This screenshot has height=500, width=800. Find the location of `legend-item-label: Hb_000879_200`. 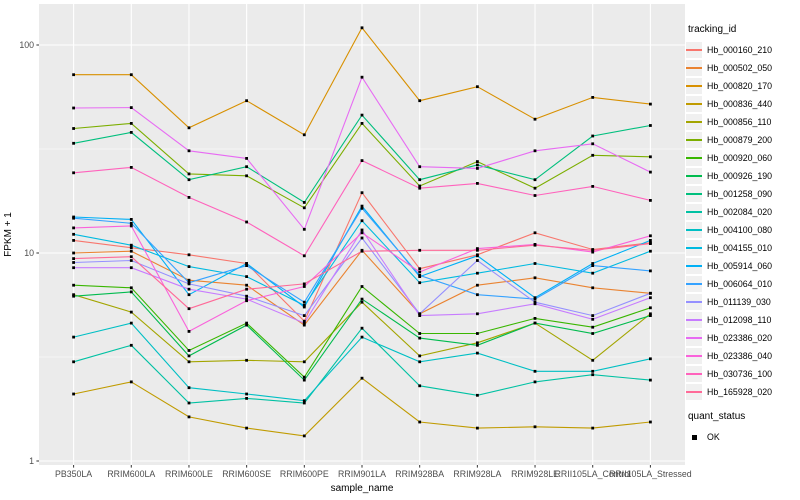

legend-item-label: Hb_000879_200 is located at coordinates (740, 140).